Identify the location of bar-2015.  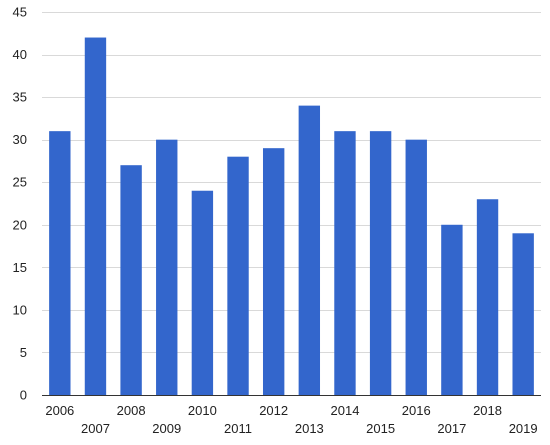
(380, 263).